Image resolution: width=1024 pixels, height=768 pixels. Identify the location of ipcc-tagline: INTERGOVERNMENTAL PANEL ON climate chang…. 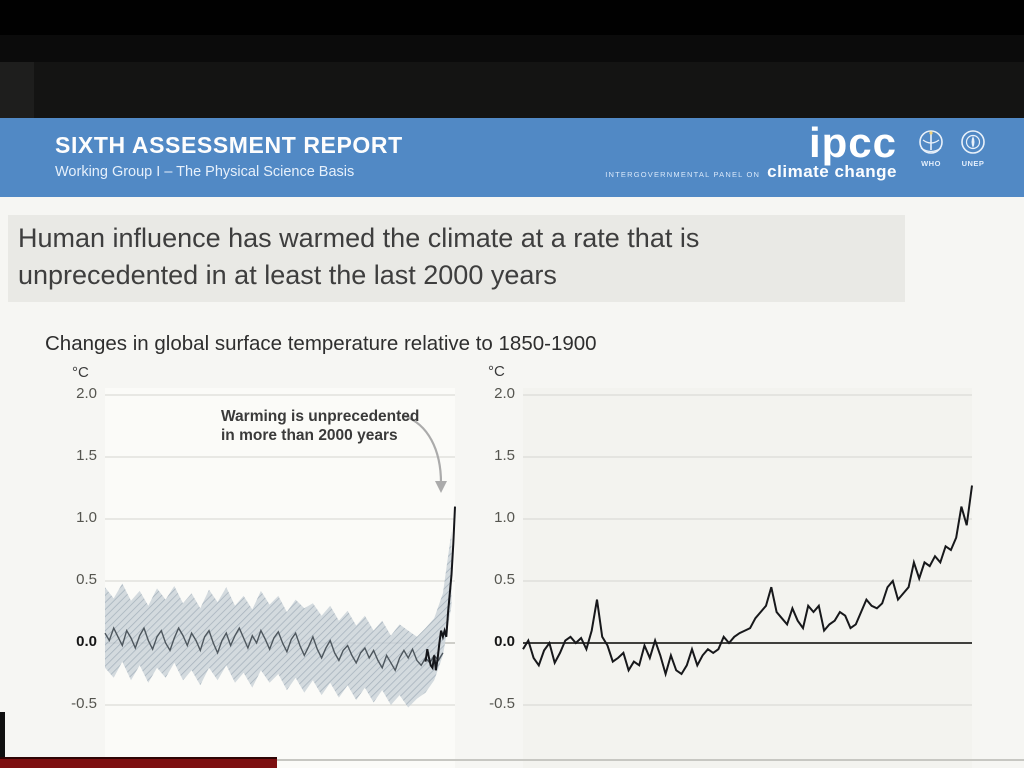
(751, 172).